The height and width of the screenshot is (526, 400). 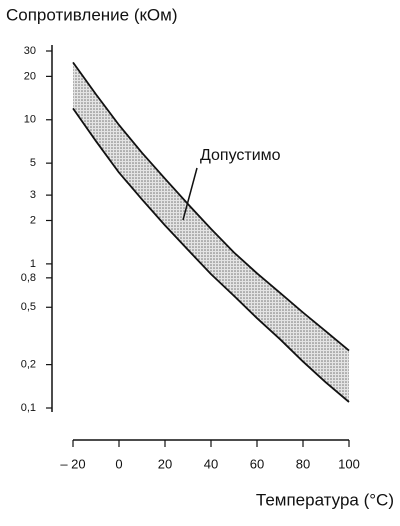 I want to click on y-tick-label: 30, so click(x=30, y=51).